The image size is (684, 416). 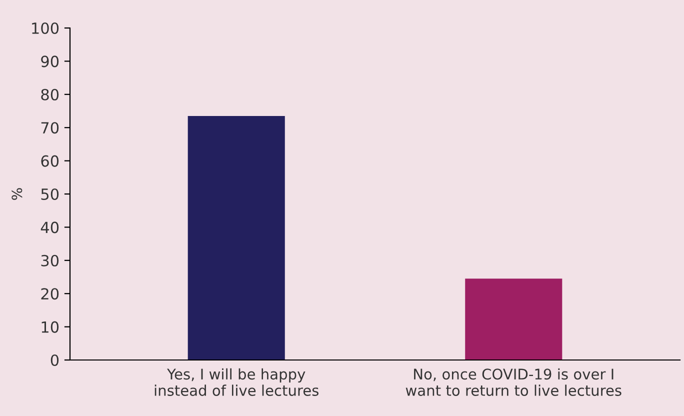 I want to click on y-tick-label: 30, so click(x=50, y=260).